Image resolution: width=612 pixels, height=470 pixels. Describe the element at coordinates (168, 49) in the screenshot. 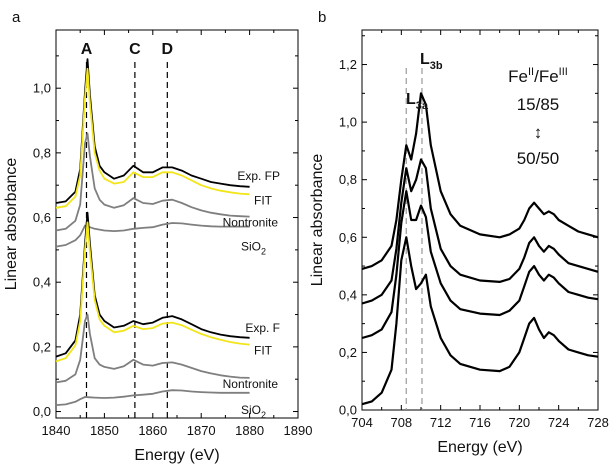

I see `panel-a-marker-label-d: D` at that location.